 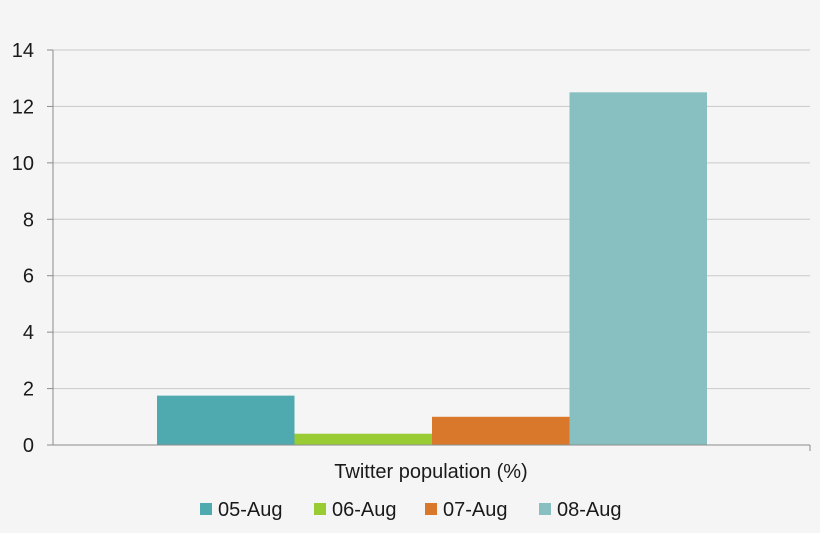 What do you see at coordinates (206, 509) in the screenshot?
I see `legend-swatch-05-aug` at bounding box center [206, 509].